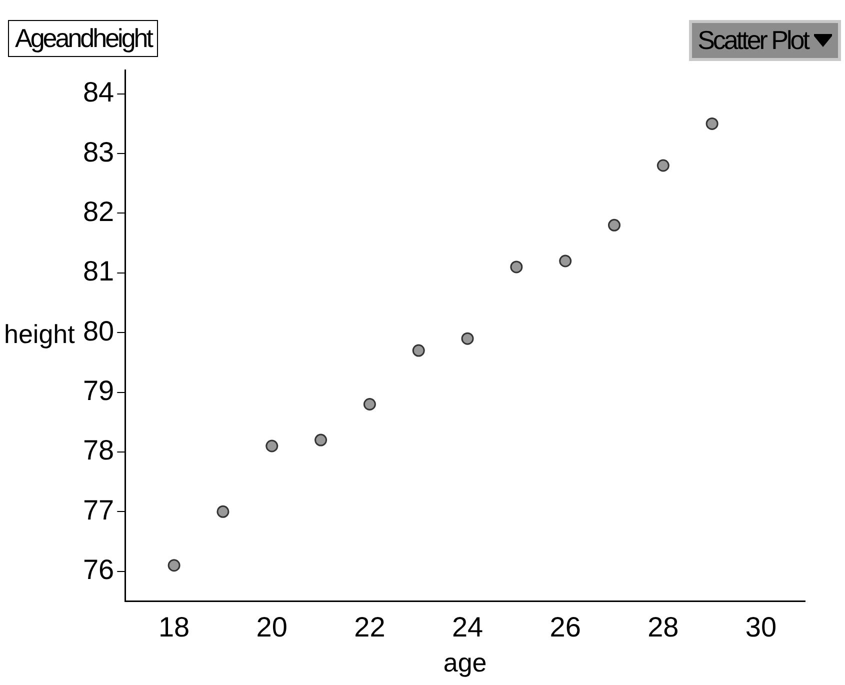  What do you see at coordinates (83, 38) in the screenshot?
I see `chart-title: Ageandheight` at bounding box center [83, 38].